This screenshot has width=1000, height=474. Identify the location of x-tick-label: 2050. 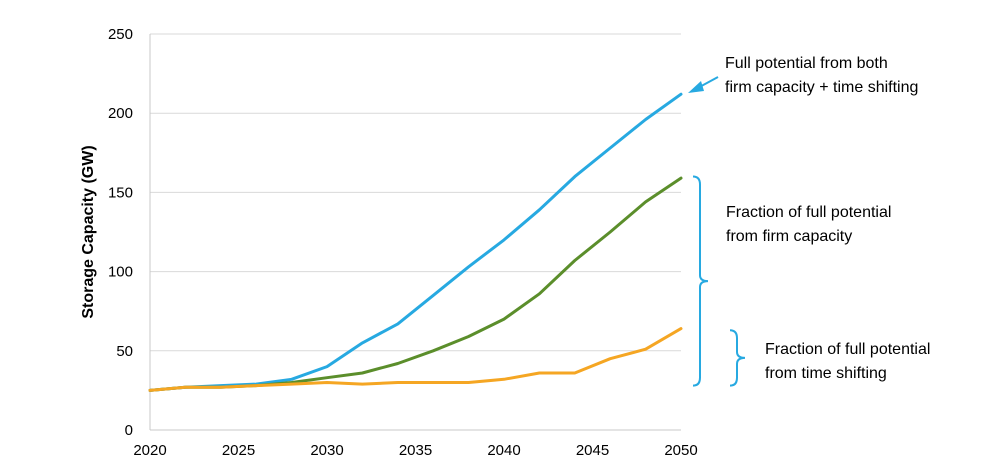
(680, 450).